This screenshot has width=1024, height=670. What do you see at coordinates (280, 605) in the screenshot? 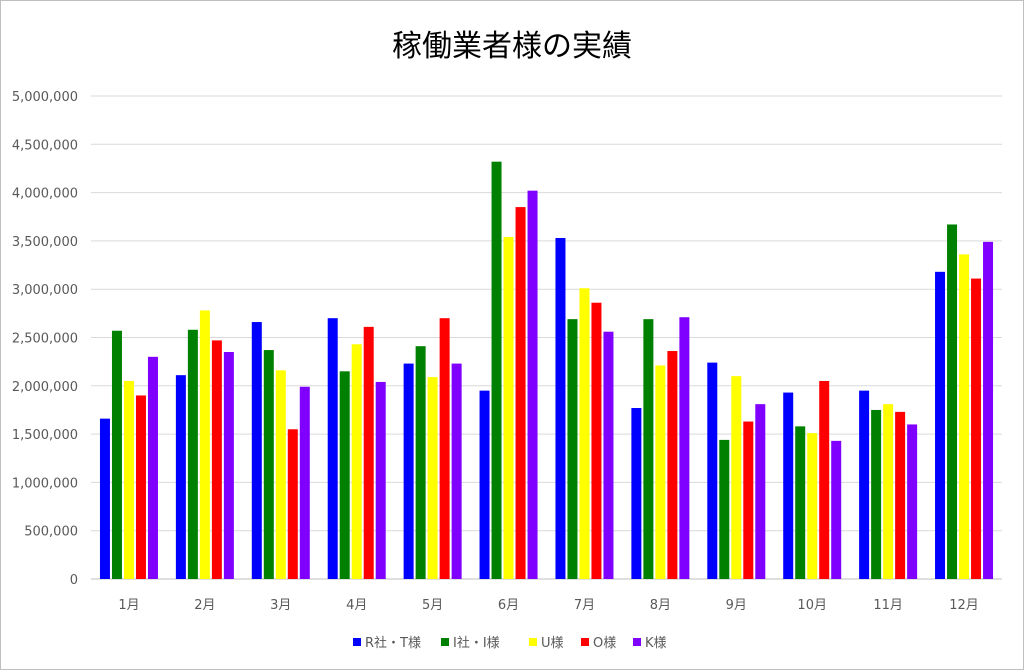
I see `x-tick-label: 3月` at bounding box center [280, 605].